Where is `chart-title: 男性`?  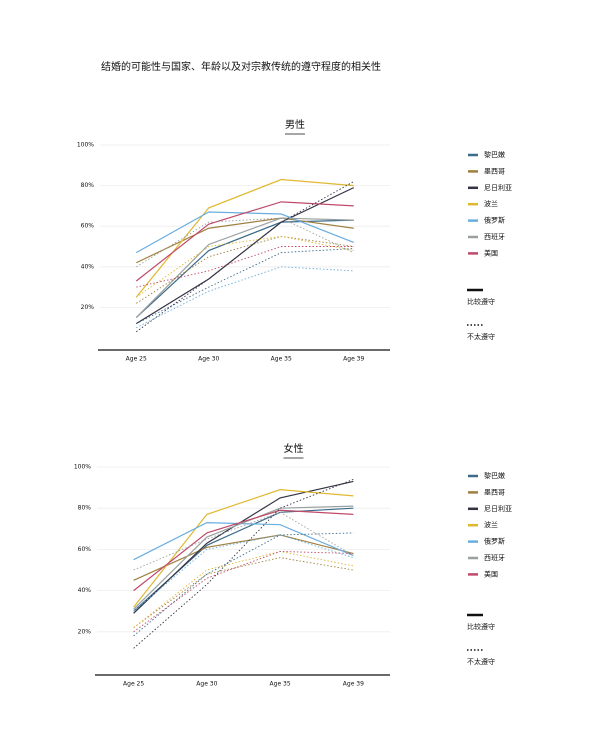 chart-title: 男性 is located at coordinates (295, 124).